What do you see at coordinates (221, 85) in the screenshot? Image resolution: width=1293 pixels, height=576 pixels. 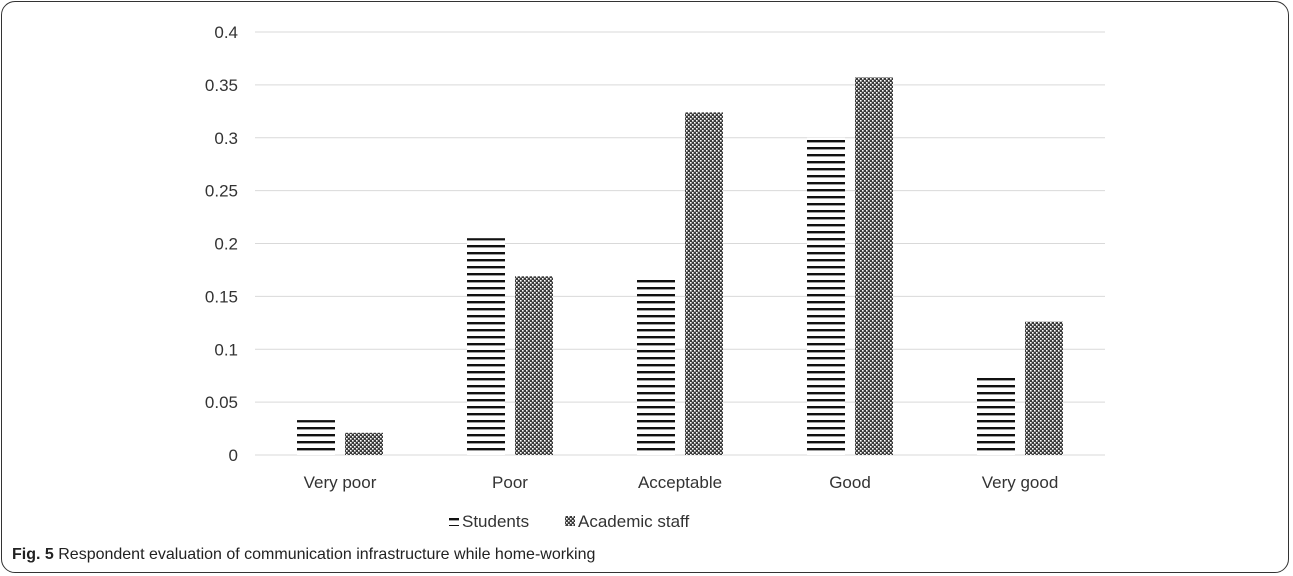 I see `y-tick-label: 0.35` at bounding box center [221, 85].